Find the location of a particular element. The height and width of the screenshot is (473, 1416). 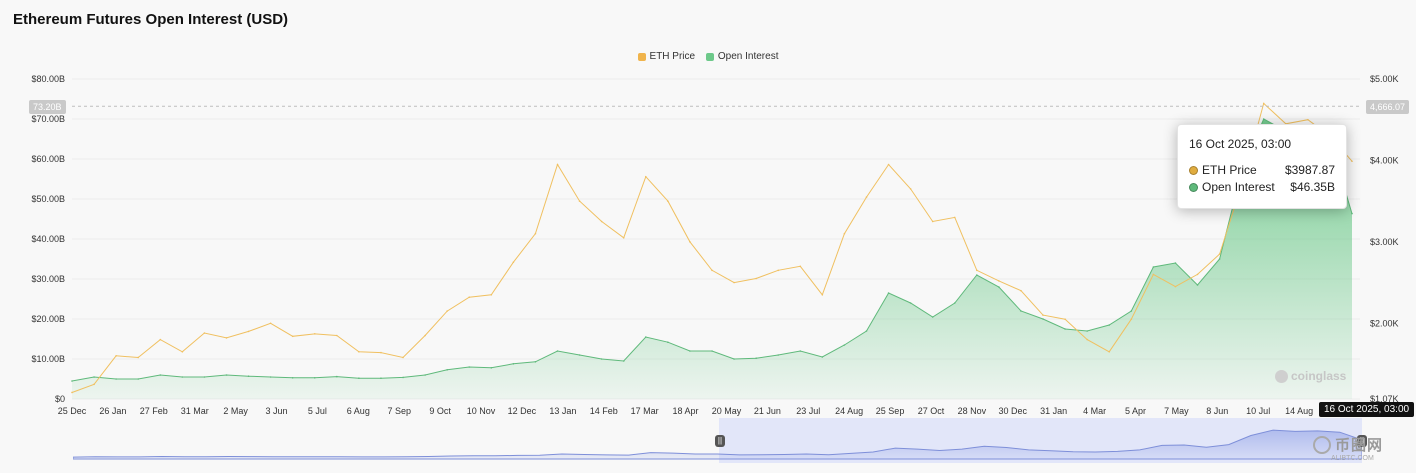

site-watermark-text: 币圈网 is located at coordinates (1359, 445).